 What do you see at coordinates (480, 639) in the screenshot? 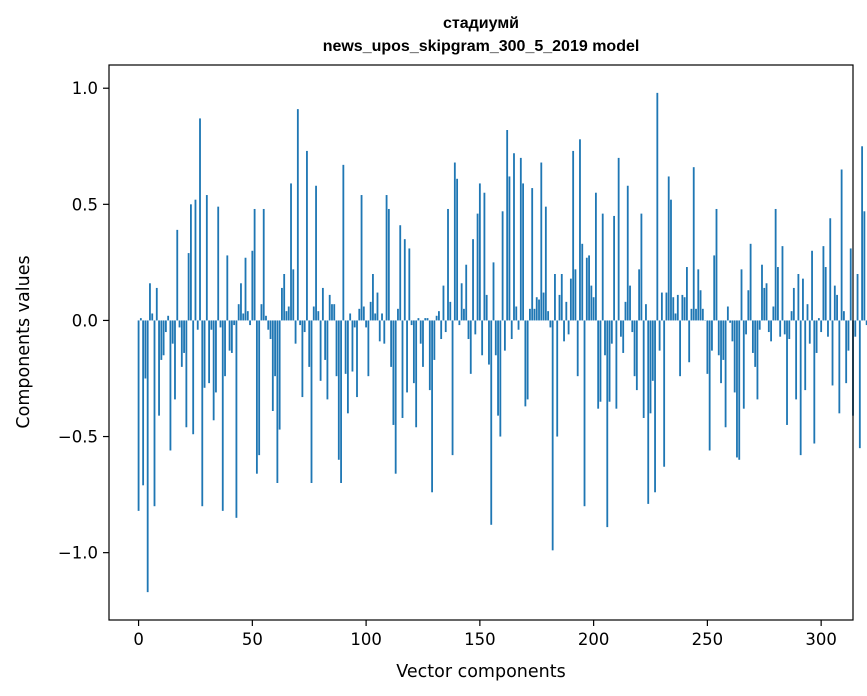
I see `x-tick-label: 150` at bounding box center [480, 639].